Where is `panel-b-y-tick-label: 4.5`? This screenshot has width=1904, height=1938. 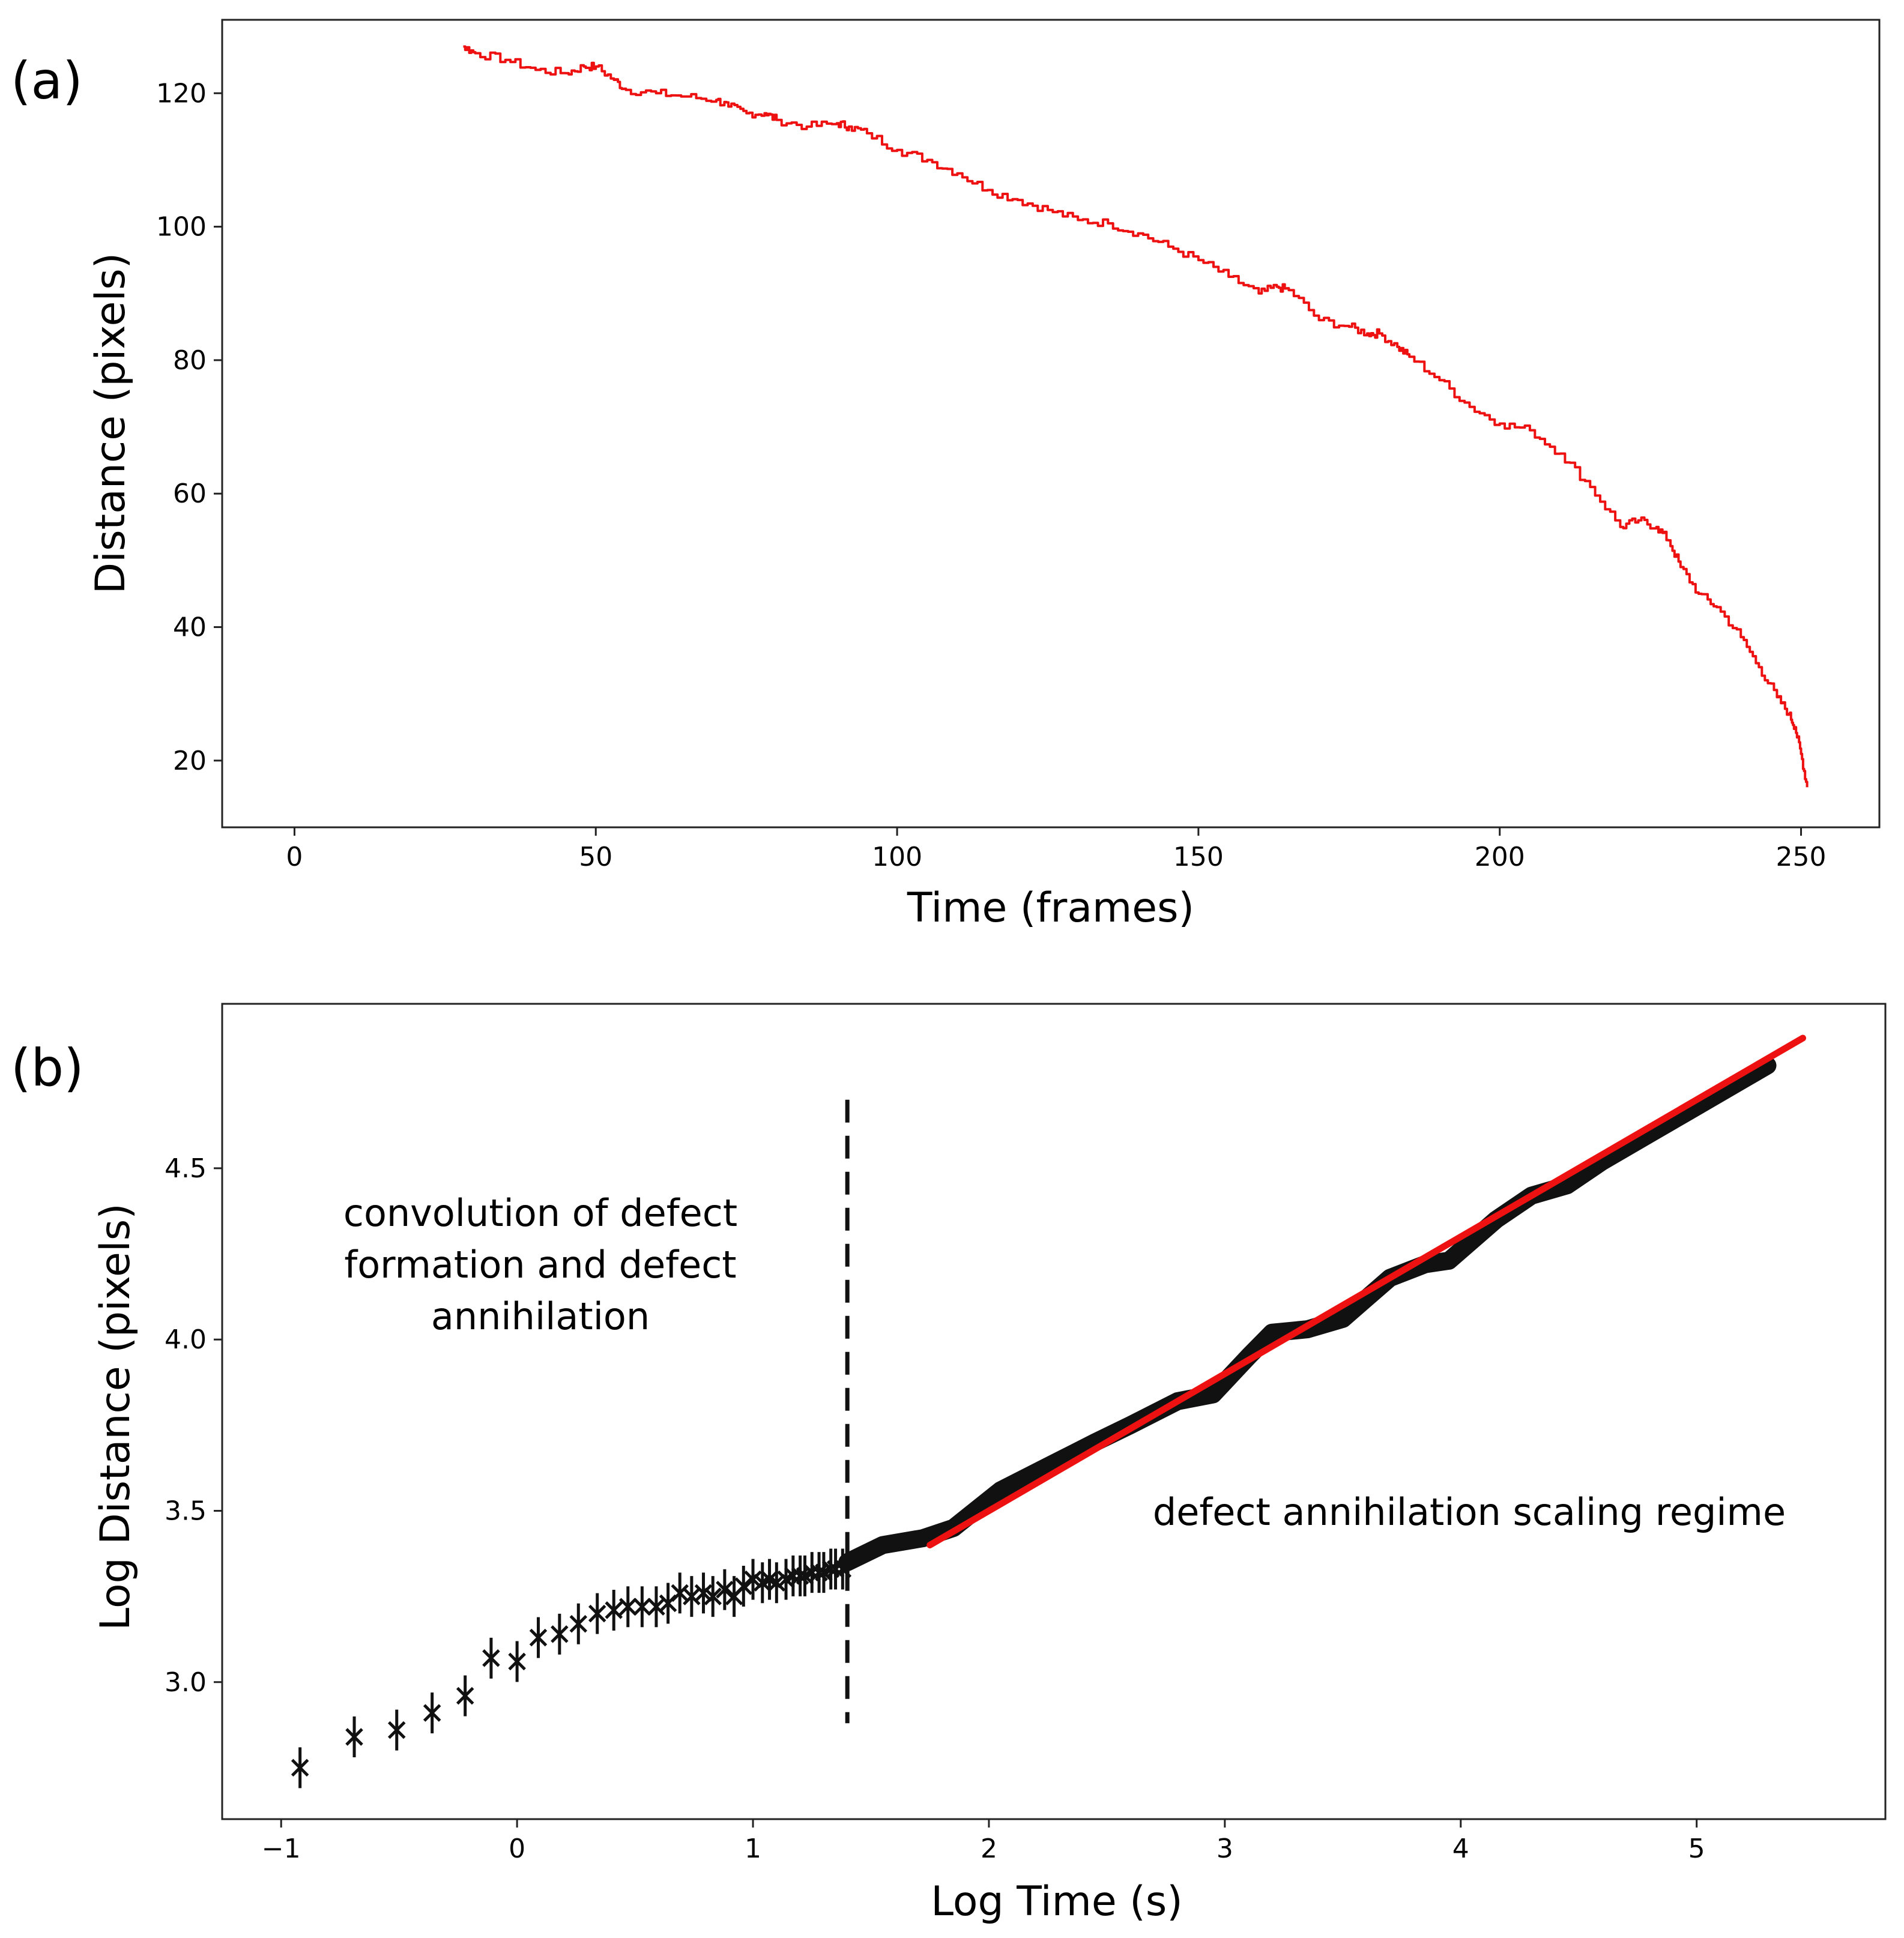 panel-b-y-tick-label: 4.5 is located at coordinates (186, 1168).